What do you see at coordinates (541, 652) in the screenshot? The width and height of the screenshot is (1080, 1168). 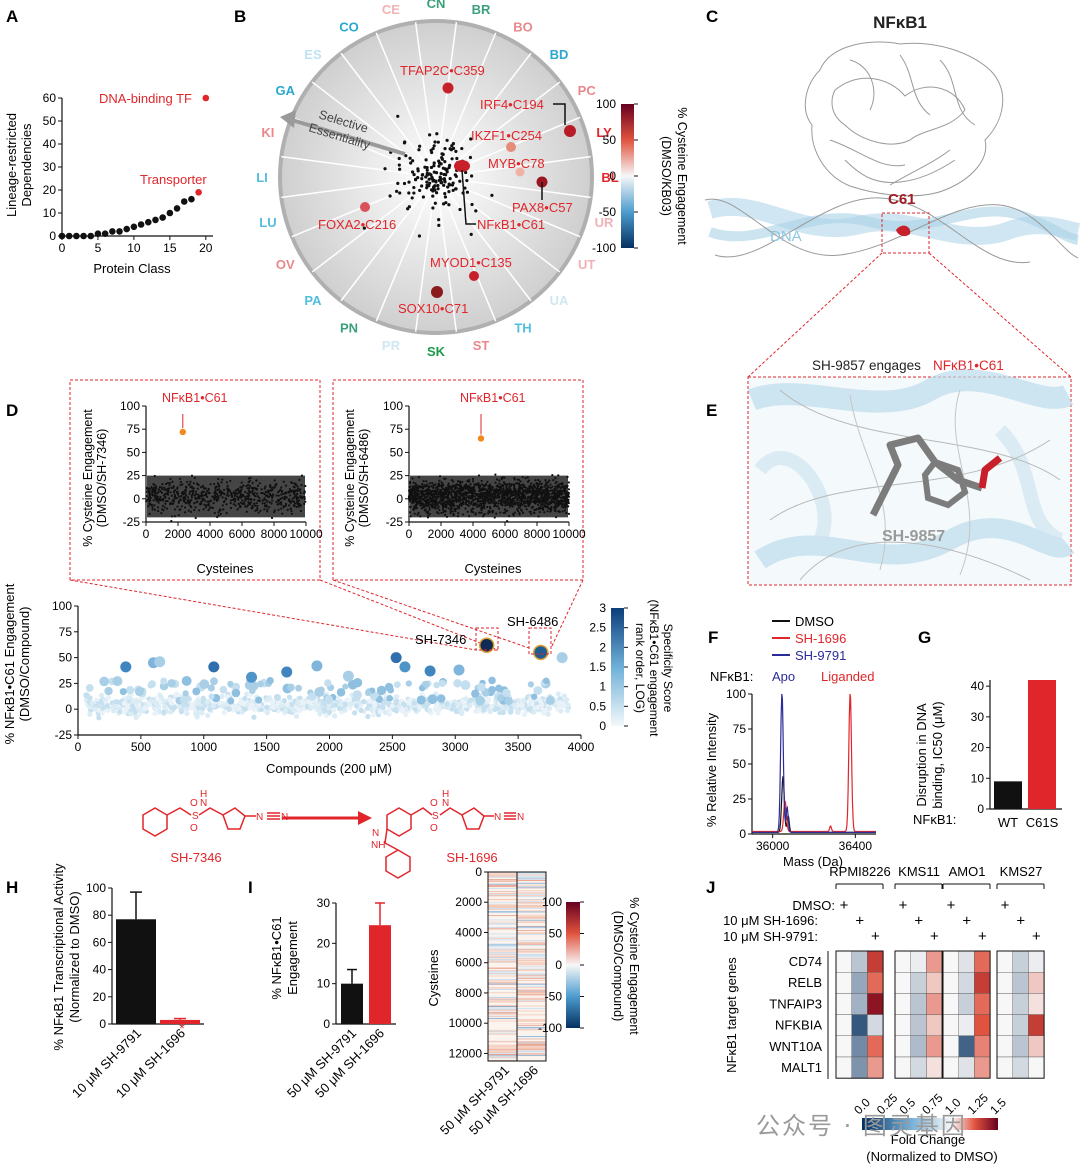 I see `main-hit-point` at bounding box center [541, 652].